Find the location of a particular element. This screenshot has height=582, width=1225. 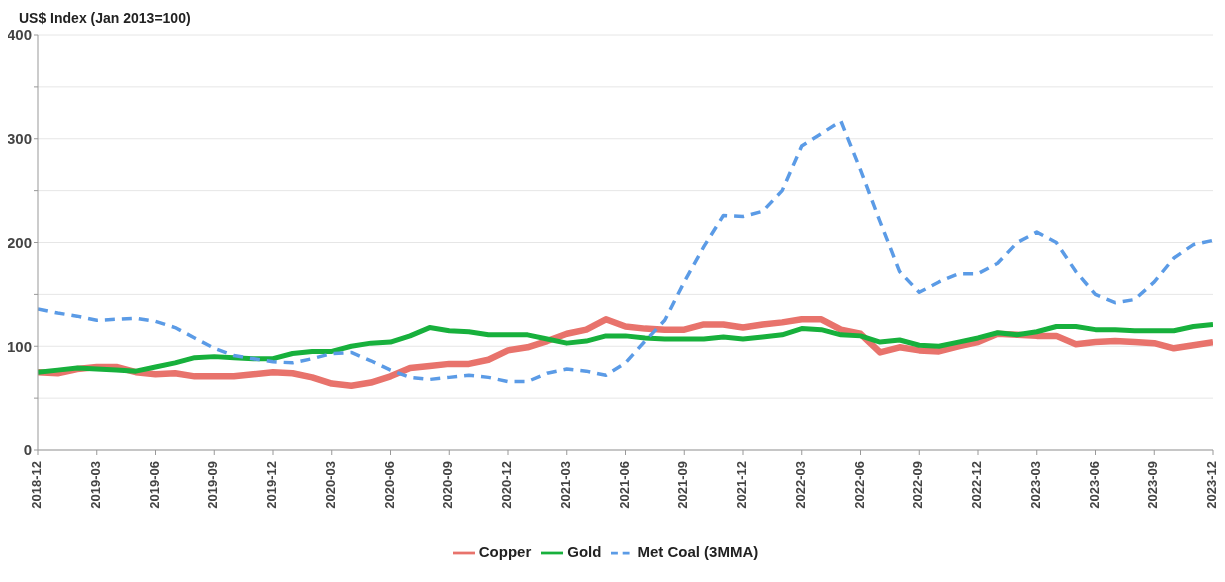

y-tick-label: 100 is located at coordinates (19, 346).